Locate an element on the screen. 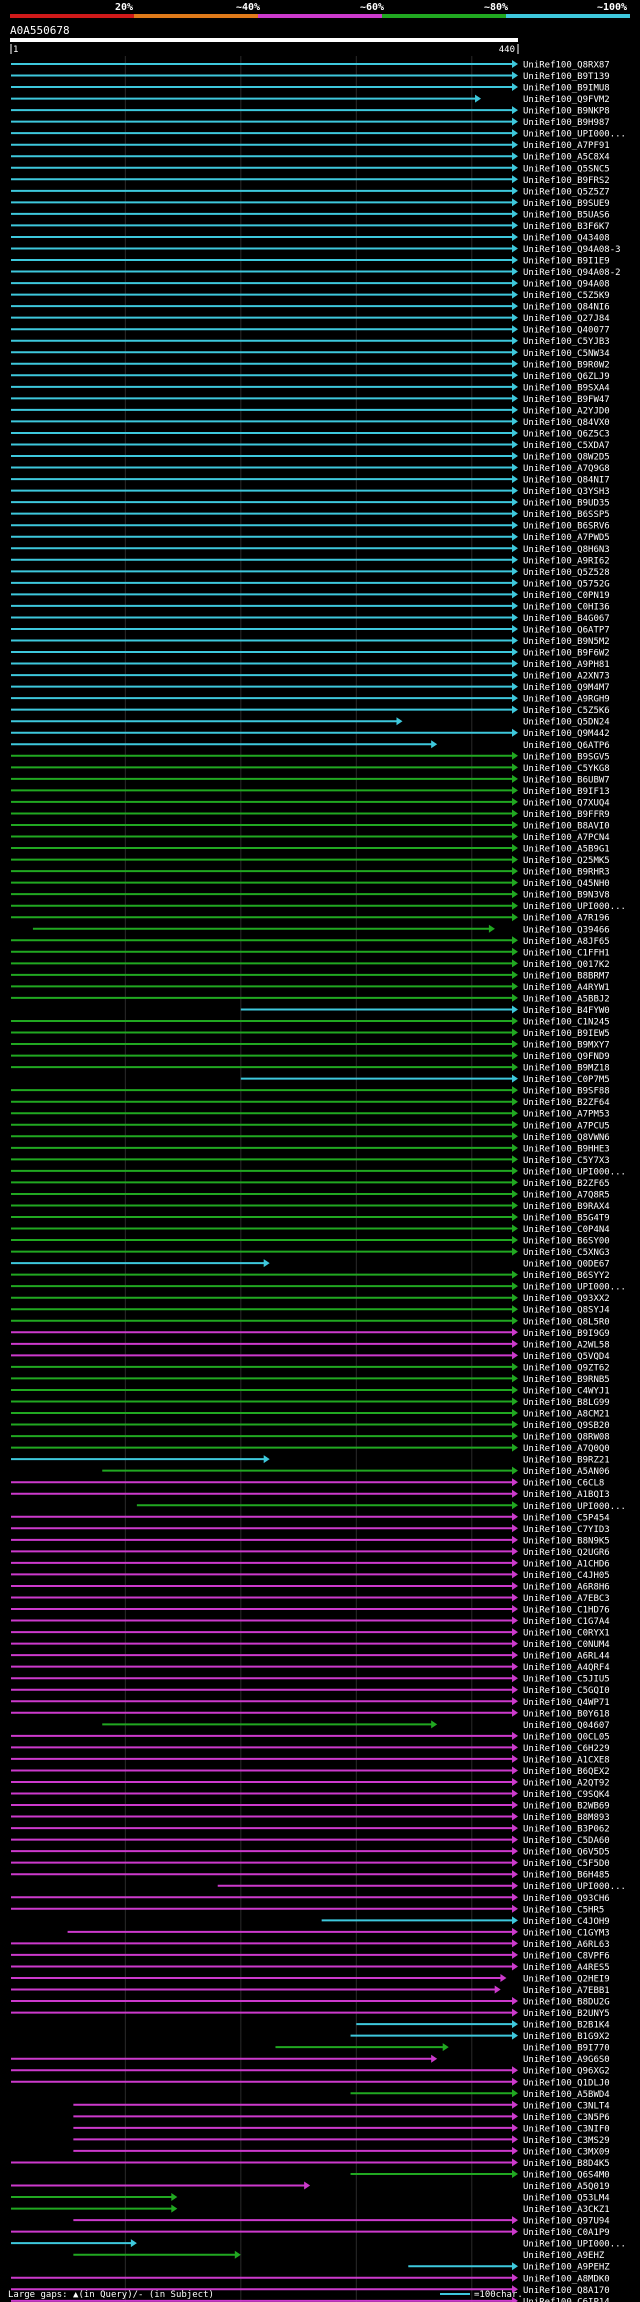 The height and width of the screenshot is (2302, 640). hit-label: UniRef100_C0A1P9 is located at coordinates (566, 2233).